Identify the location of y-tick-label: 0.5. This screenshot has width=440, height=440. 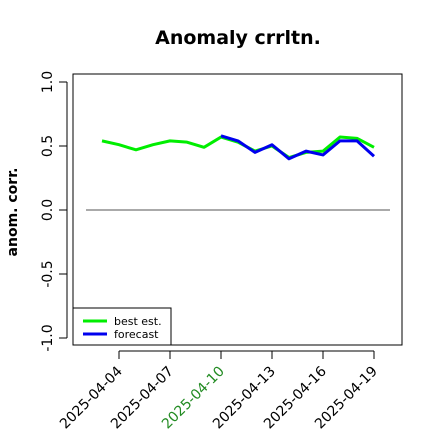
(48, 146).